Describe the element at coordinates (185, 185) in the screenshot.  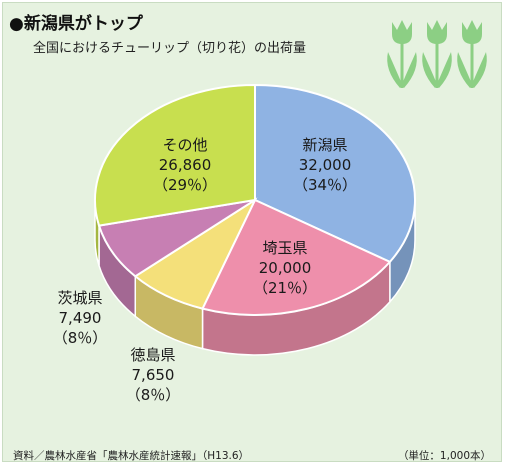
I see `label-other-percent: （29％）` at that location.